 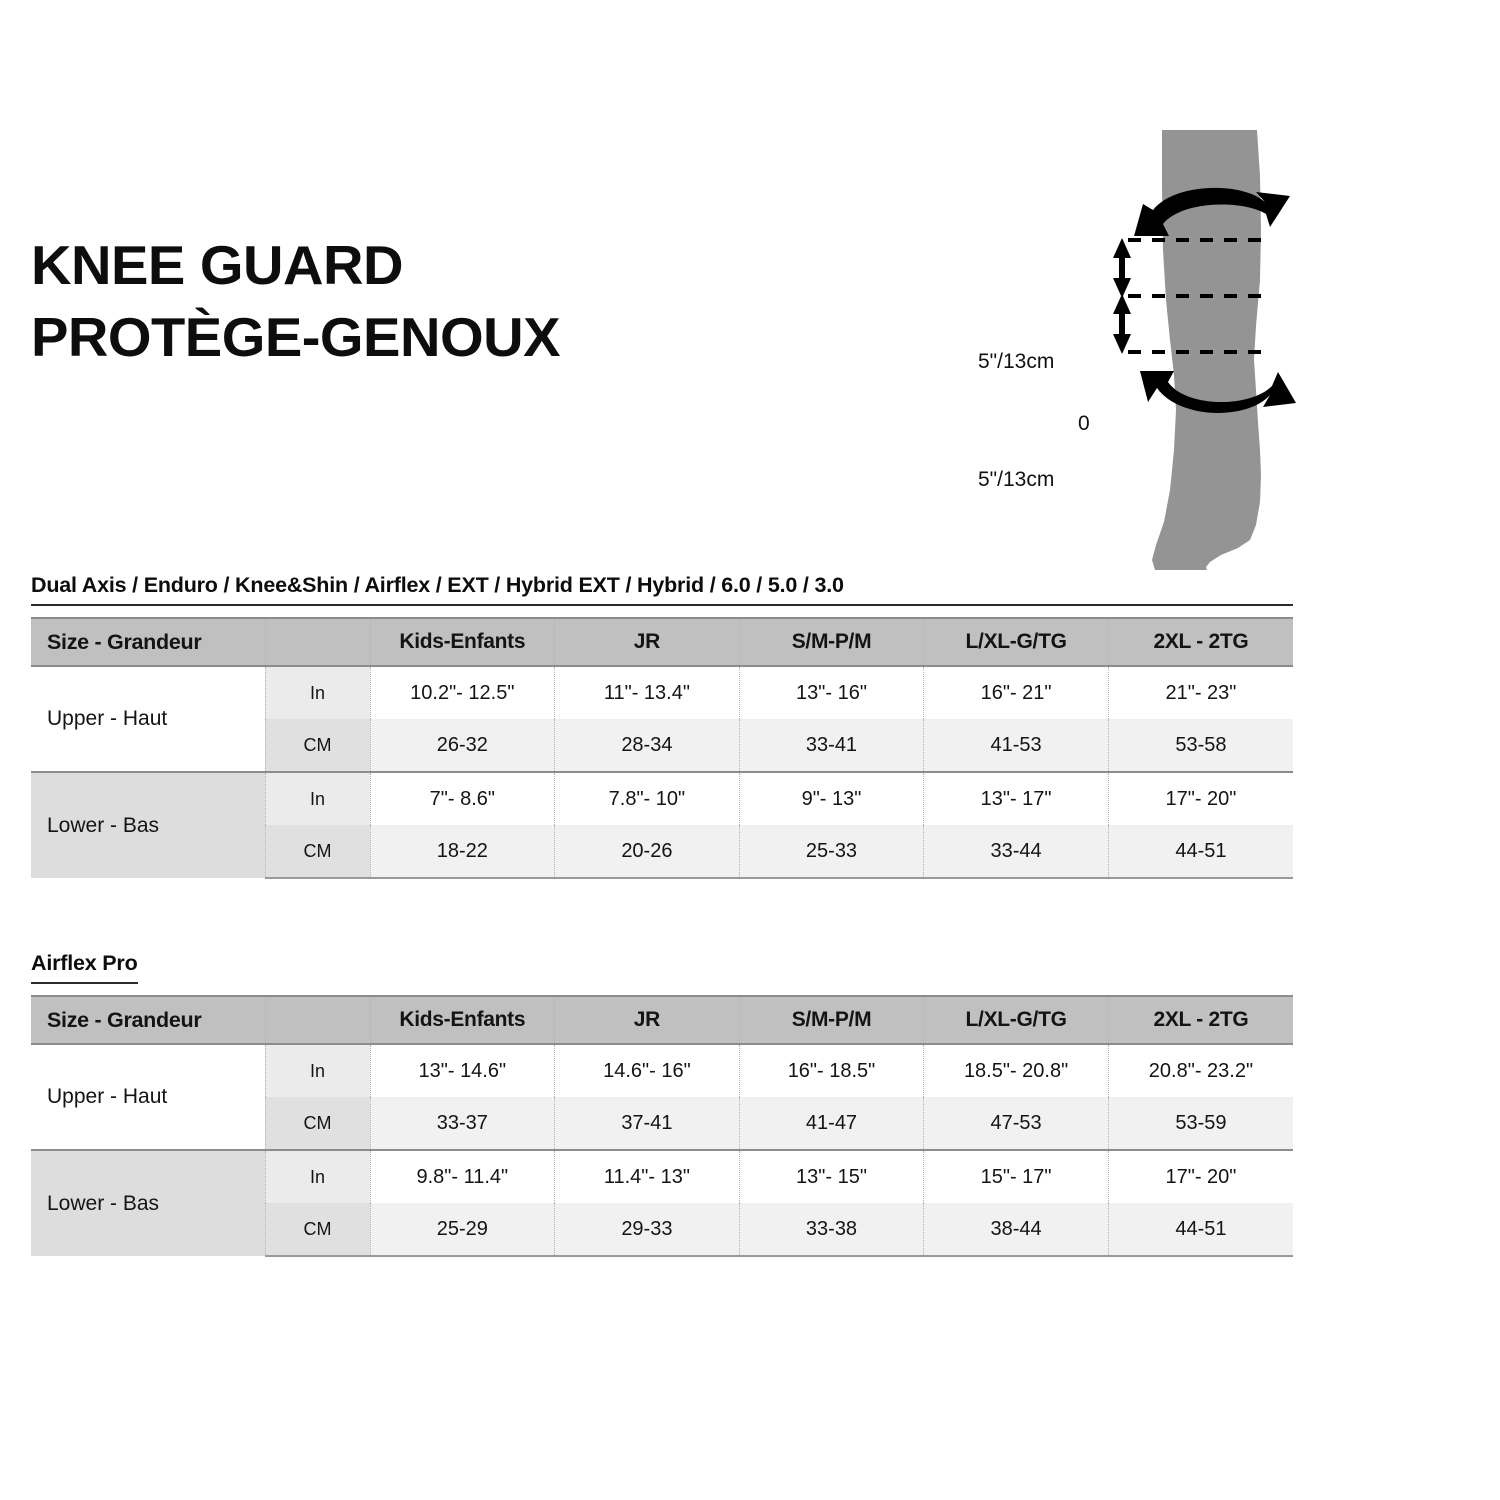 I want to click on cell-value: 37-41, so click(x=647, y=1123).